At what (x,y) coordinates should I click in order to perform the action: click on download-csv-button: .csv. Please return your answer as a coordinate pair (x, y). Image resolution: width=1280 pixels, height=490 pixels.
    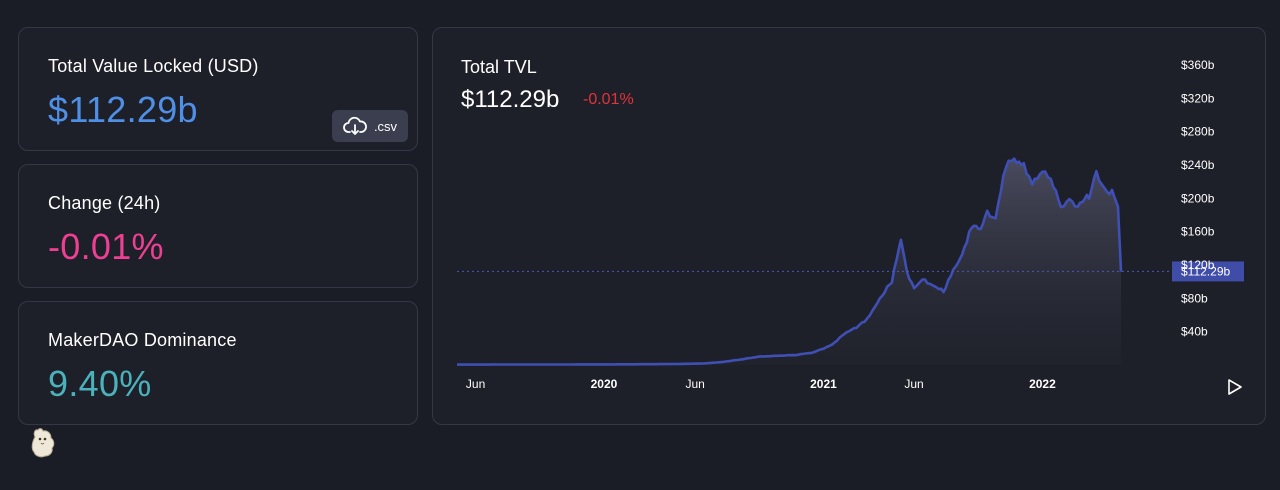
    Looking at the image, I should click on (370, 126).